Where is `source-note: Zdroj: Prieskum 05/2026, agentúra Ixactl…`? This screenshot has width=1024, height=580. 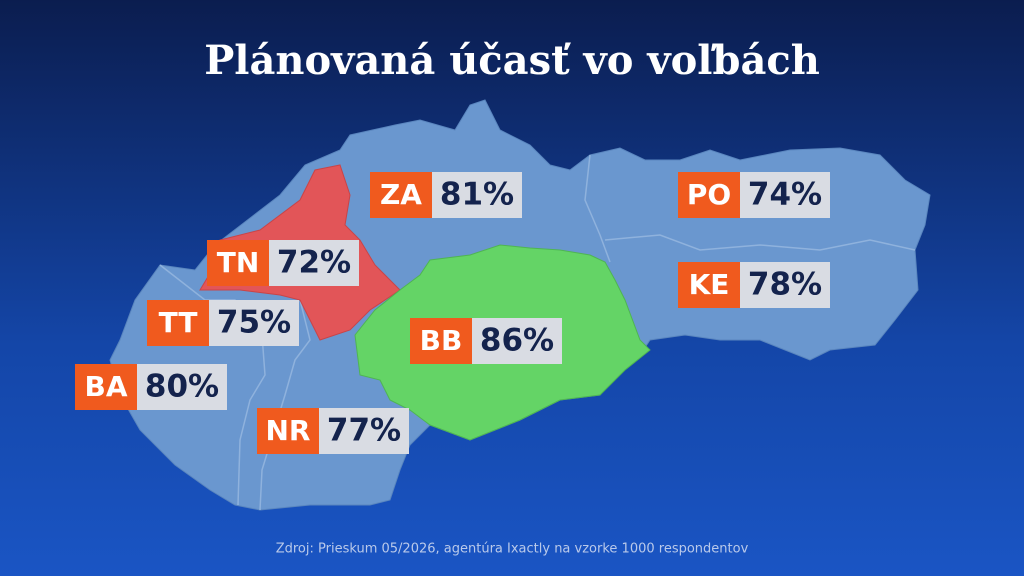 source-note: Zdroj: Prieskum 05/2026, agentúra Ixactl… is located at coordinates (512, 549).